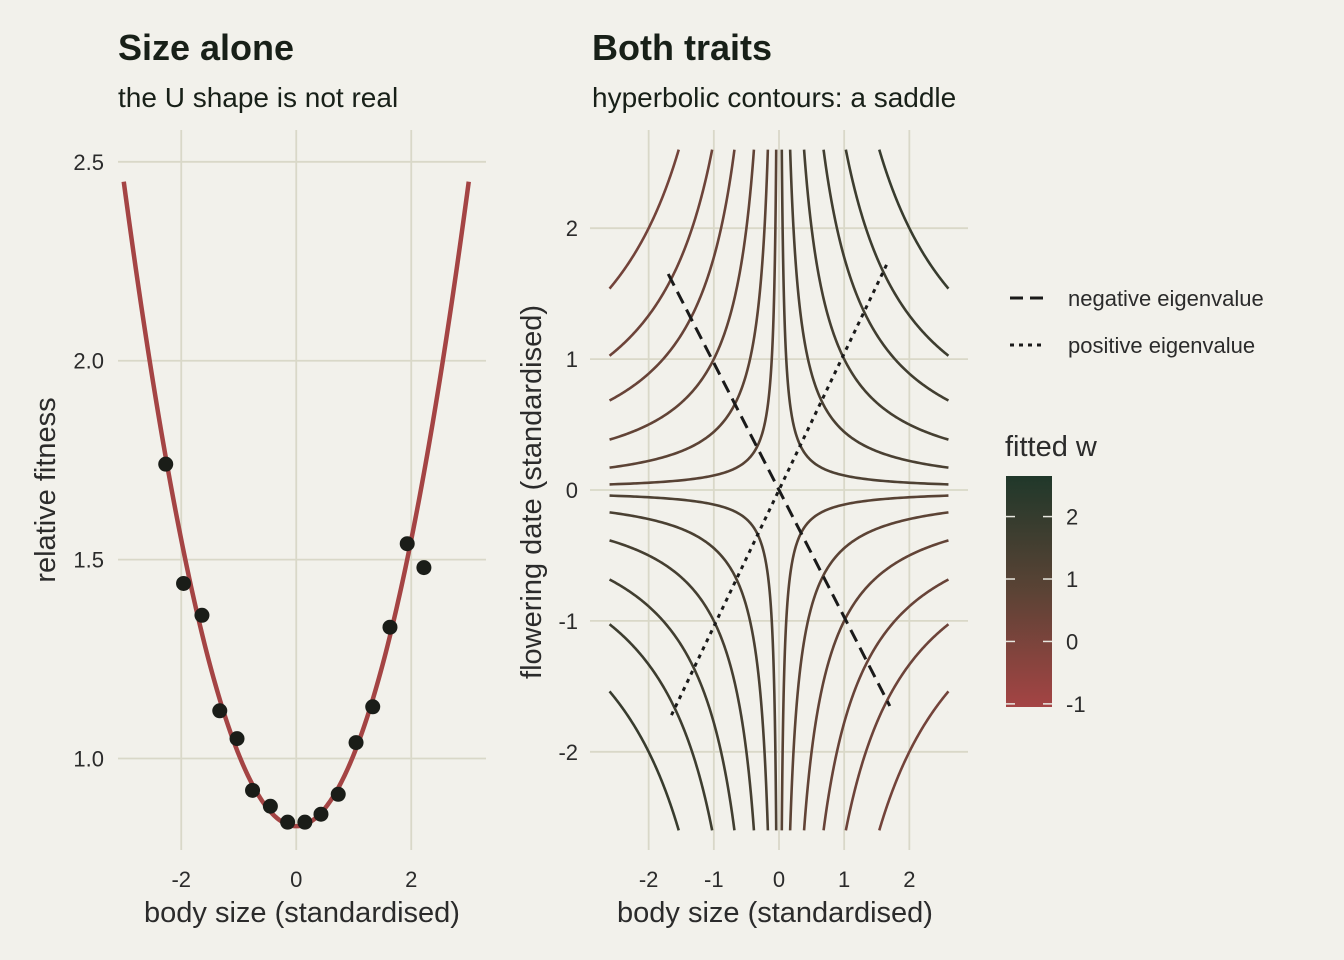 This screenshot has width=1344, height=960. Describe the element at coordinates (844, 879) in the screenshot. I see `right-x-tick-label: 1` at that location.